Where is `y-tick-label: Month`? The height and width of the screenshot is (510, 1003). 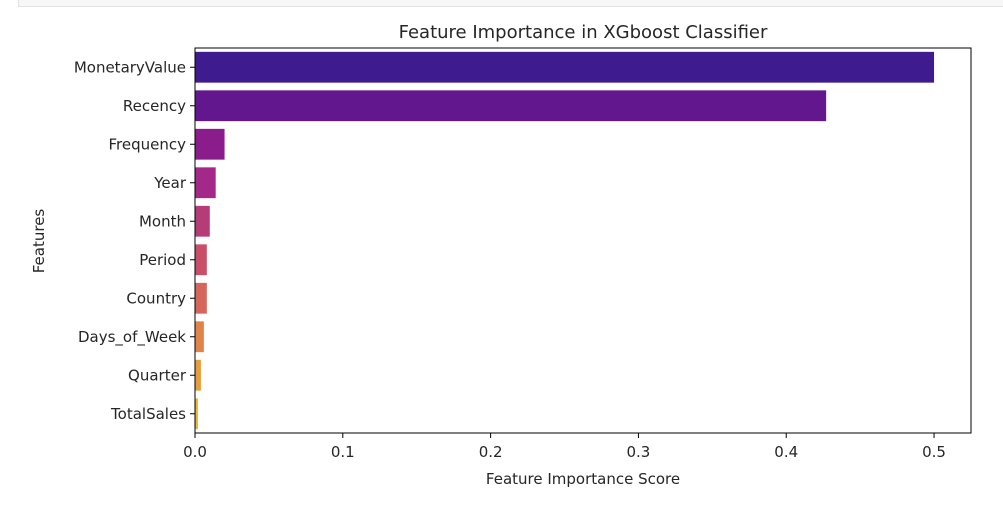 y-tick-label: Month is located at coordinates (162, 221).